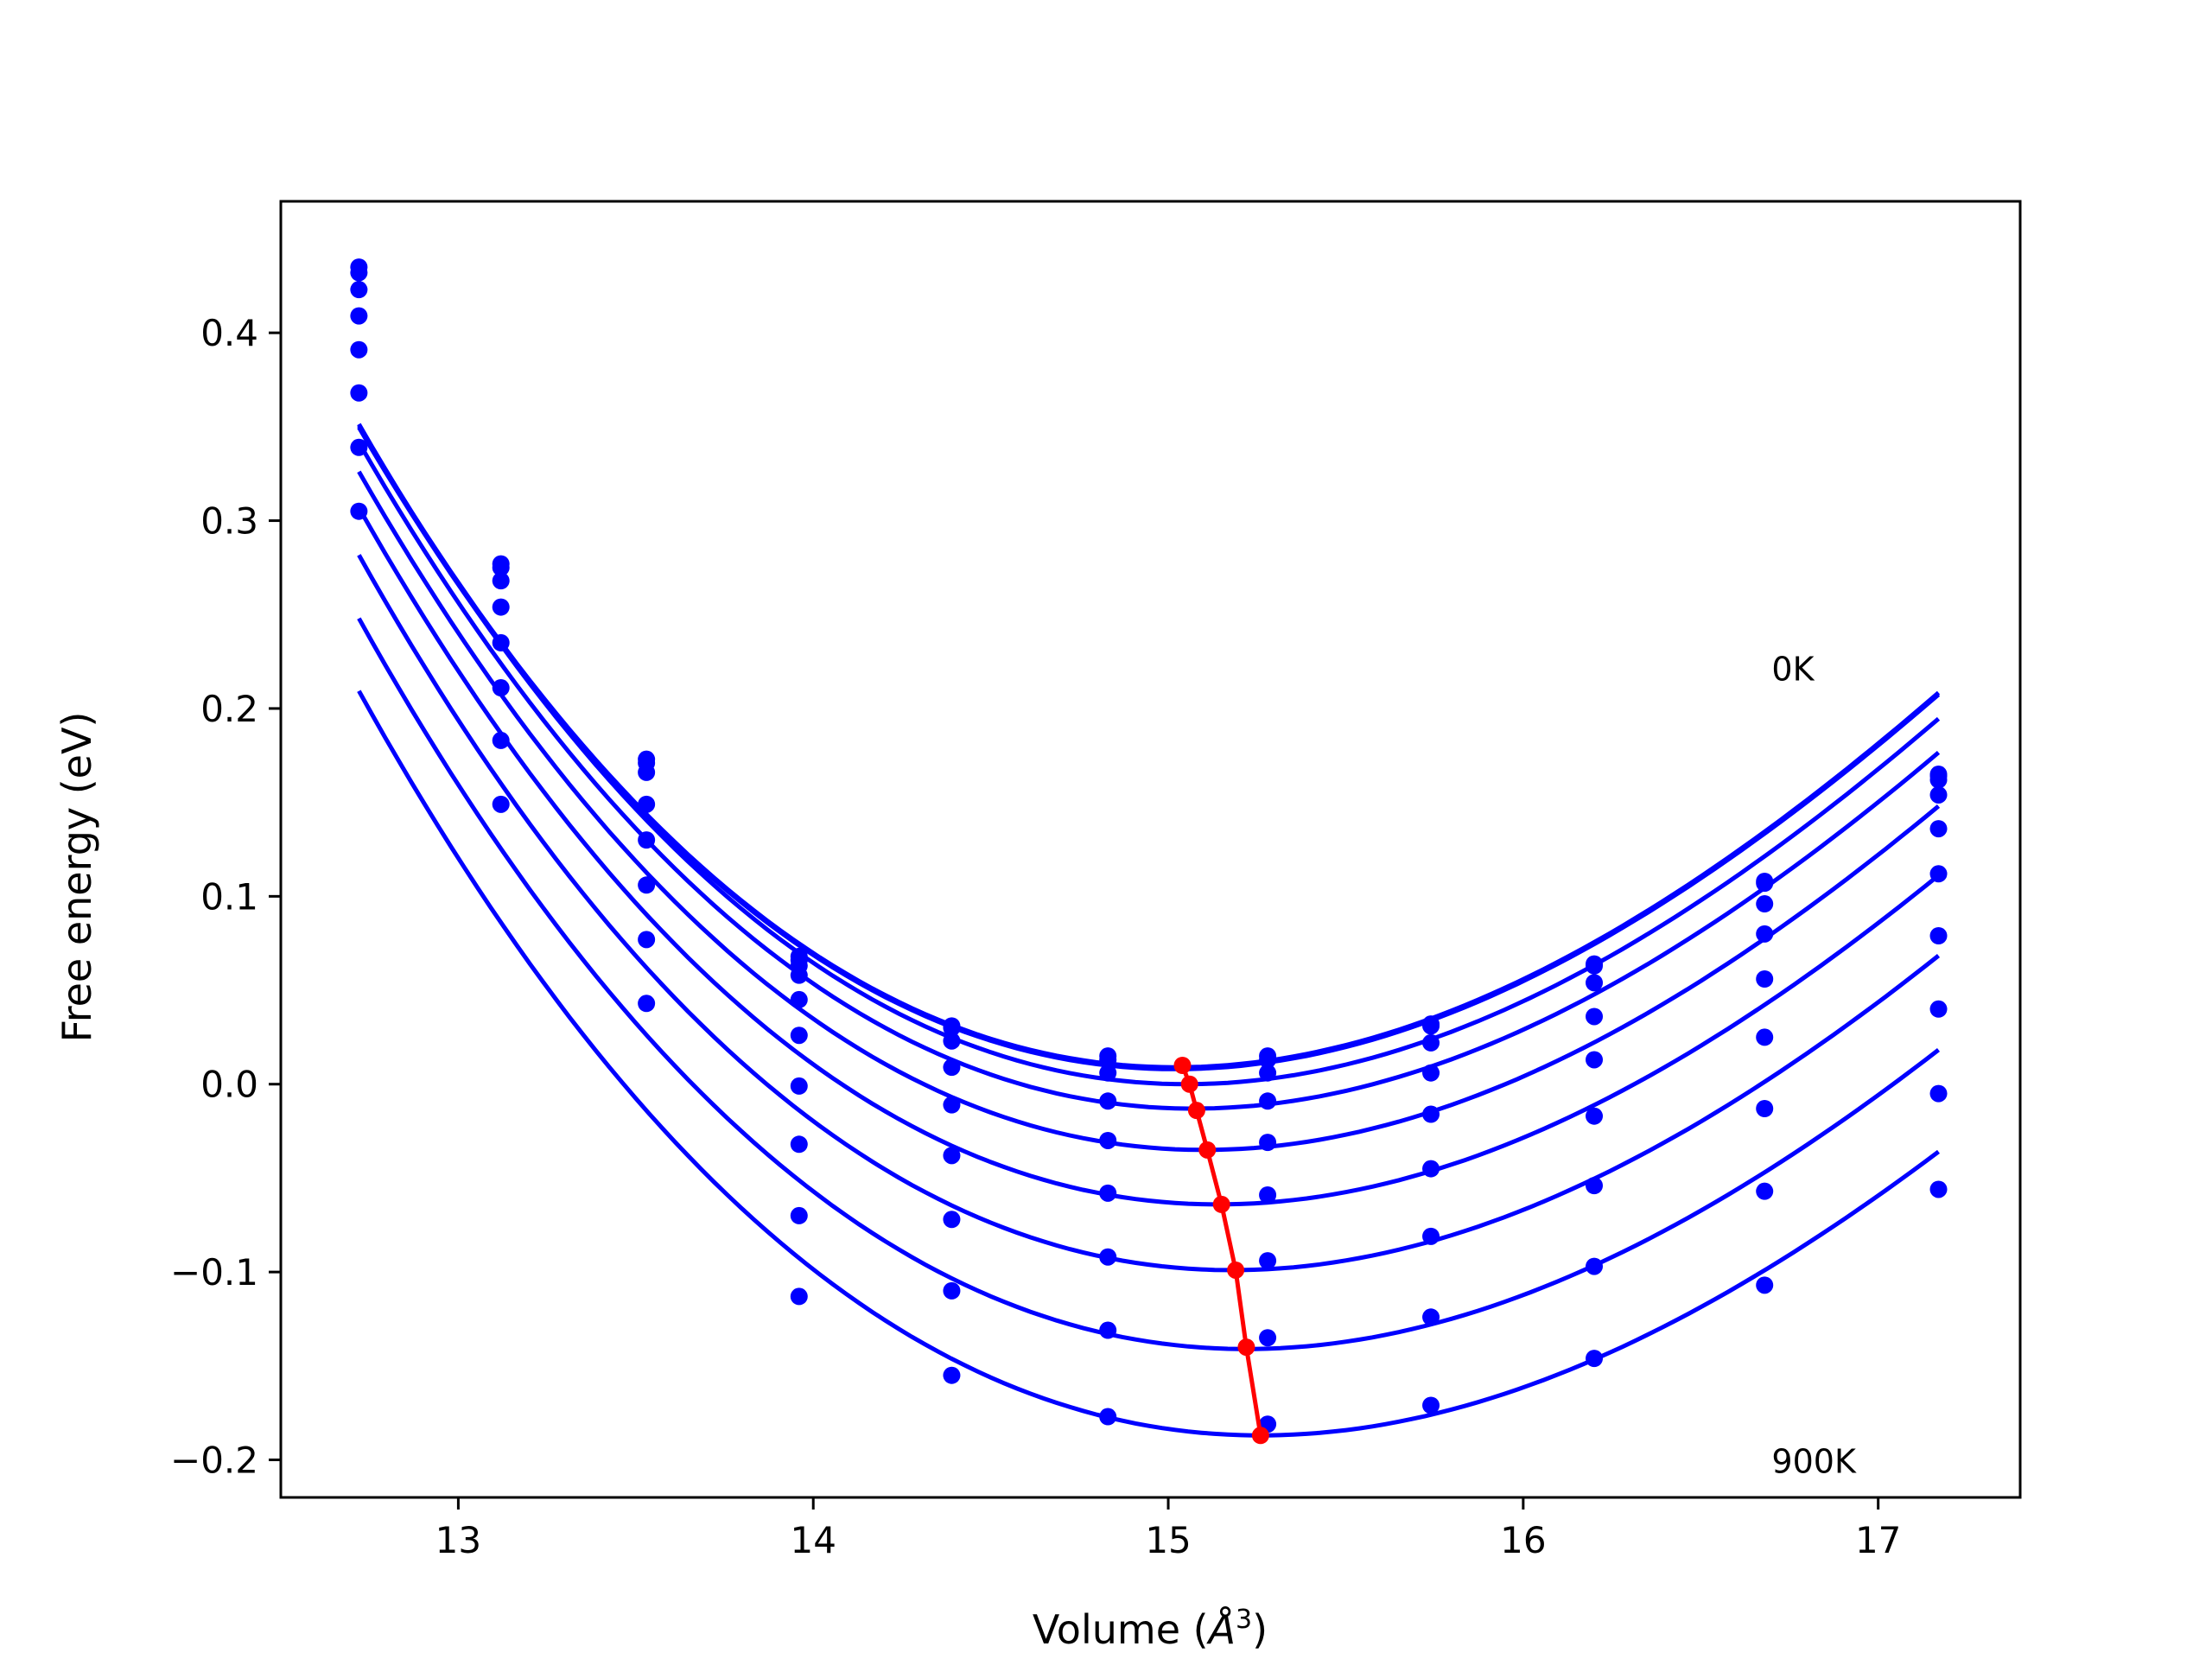  What do you see at coordinates (214, 1461) in the screenshot?
I see `y-tick-label: −0.2` at bounding box center [214, 1461].